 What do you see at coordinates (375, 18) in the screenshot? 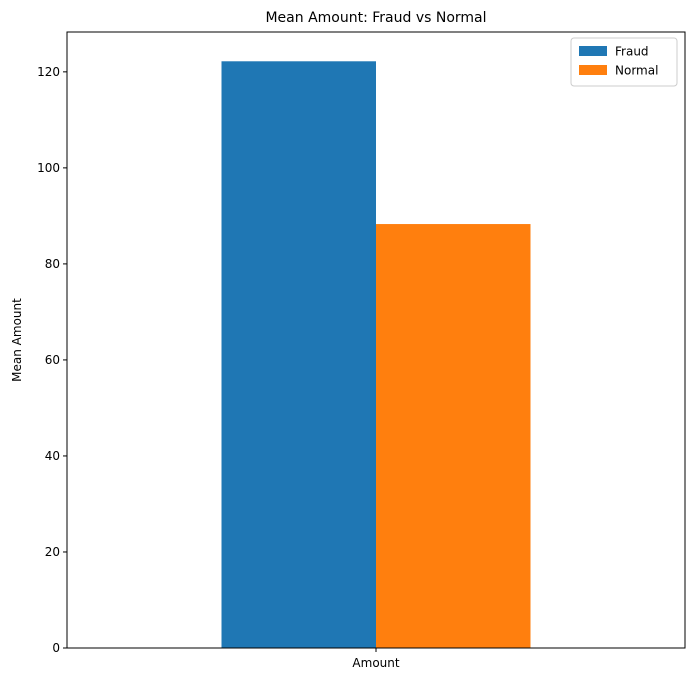
I see `chart-title: Mean Amount: Fraud vs Normal` at bounding box center [375, 18].